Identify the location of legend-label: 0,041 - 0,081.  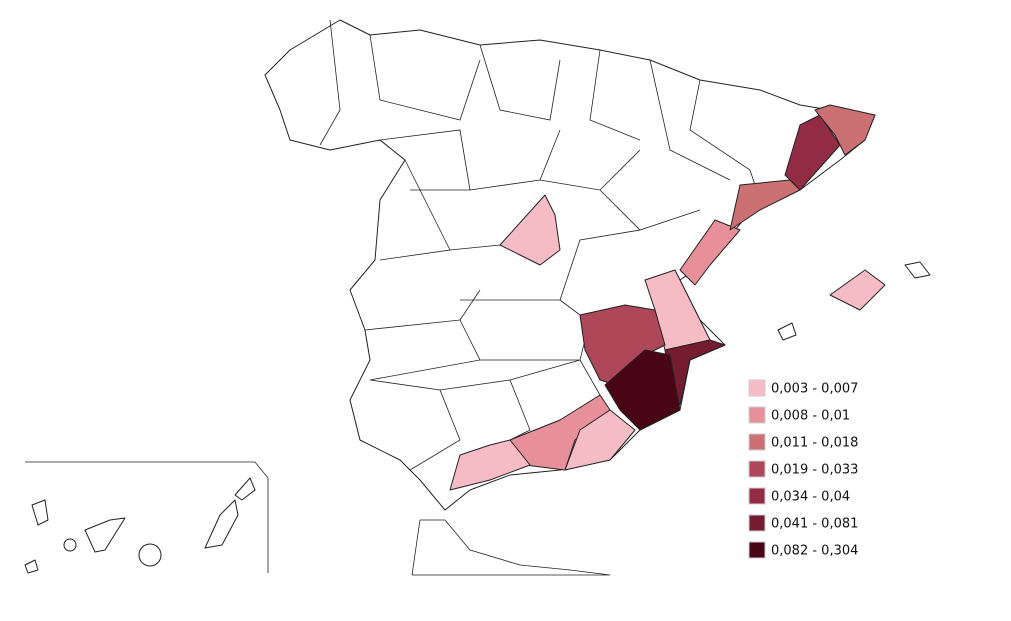
(814, 524).